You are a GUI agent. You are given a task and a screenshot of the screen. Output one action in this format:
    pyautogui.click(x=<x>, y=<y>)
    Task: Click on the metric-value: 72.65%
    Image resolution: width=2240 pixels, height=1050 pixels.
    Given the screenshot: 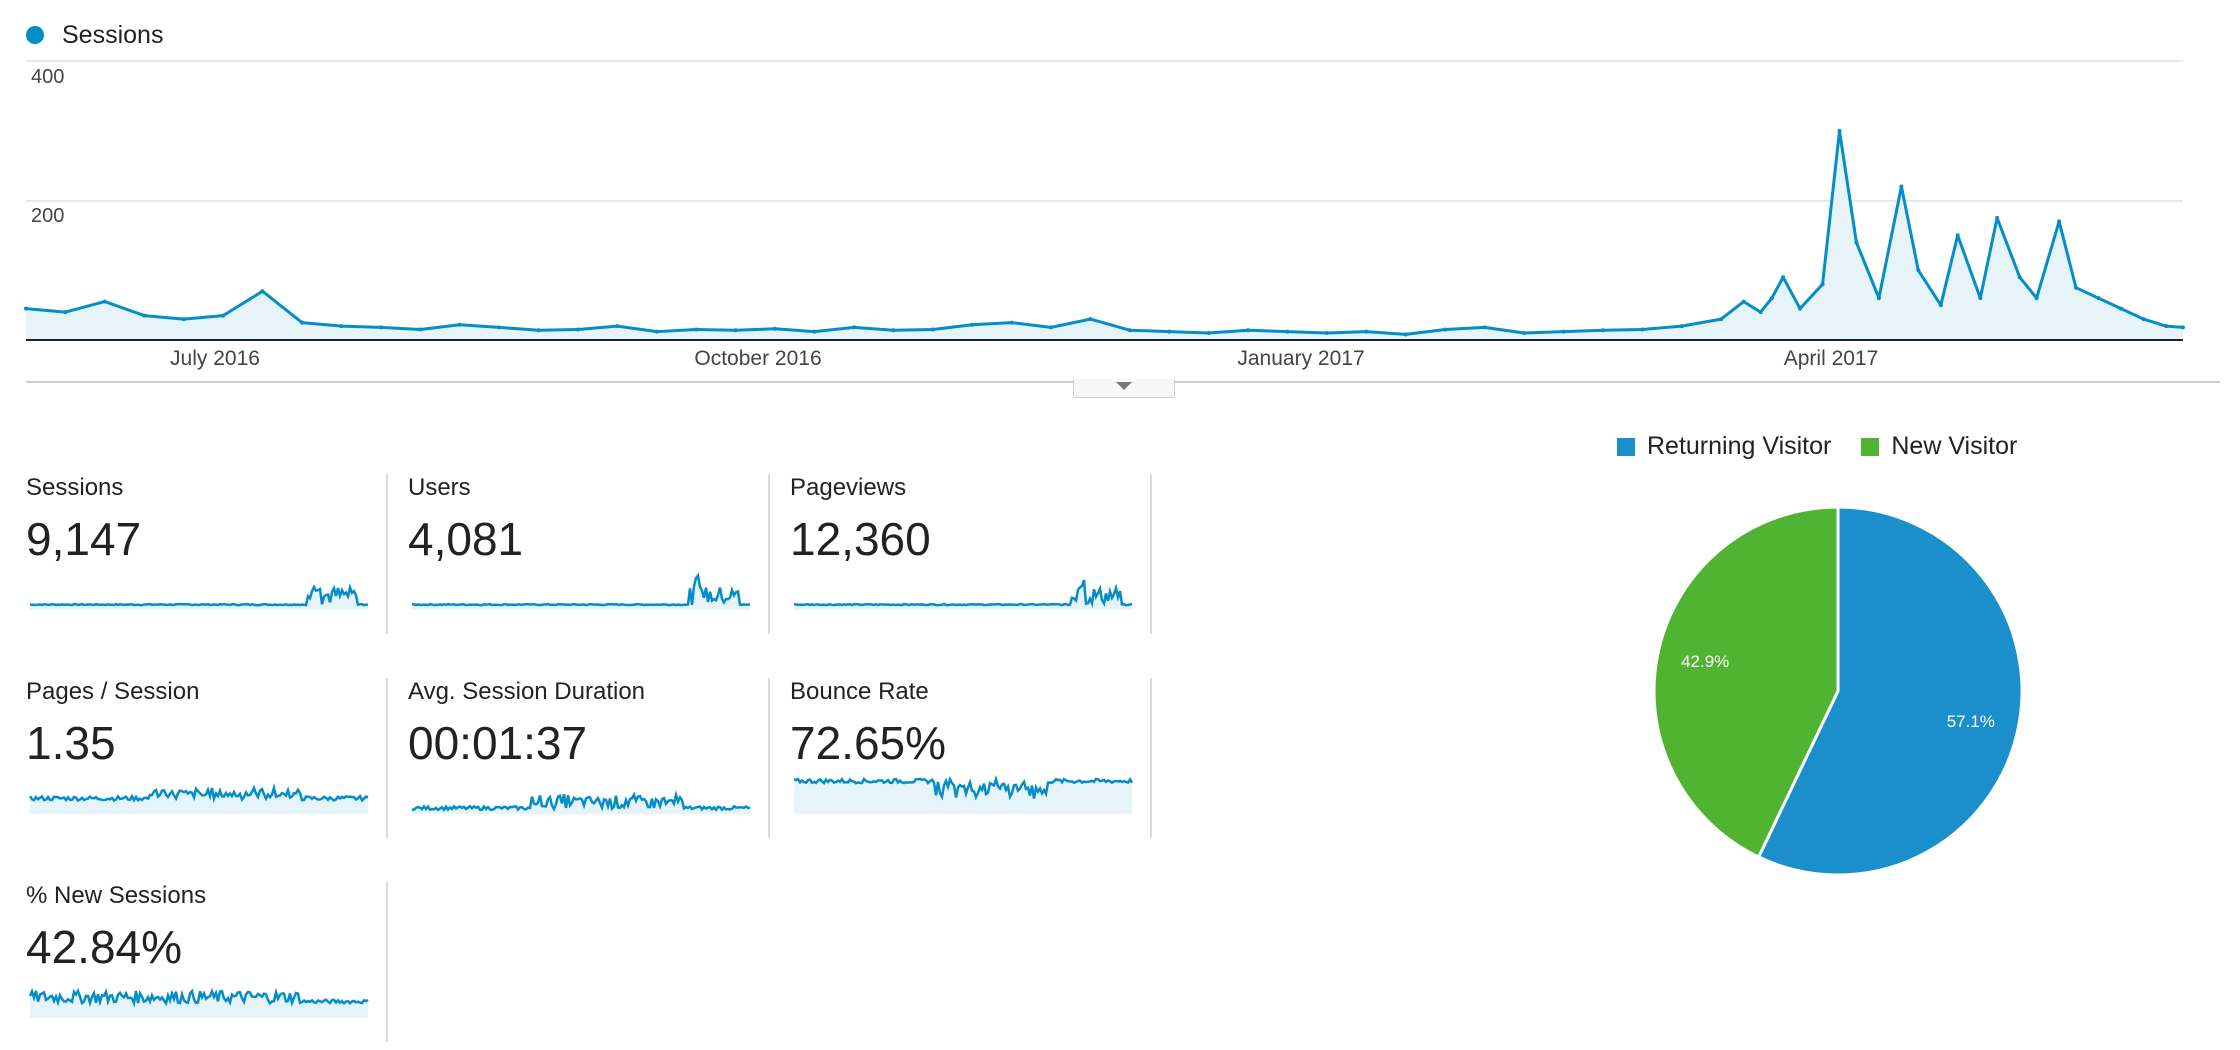 What is the action you would take?
    pyautogui.click(x=868, y=743)
    